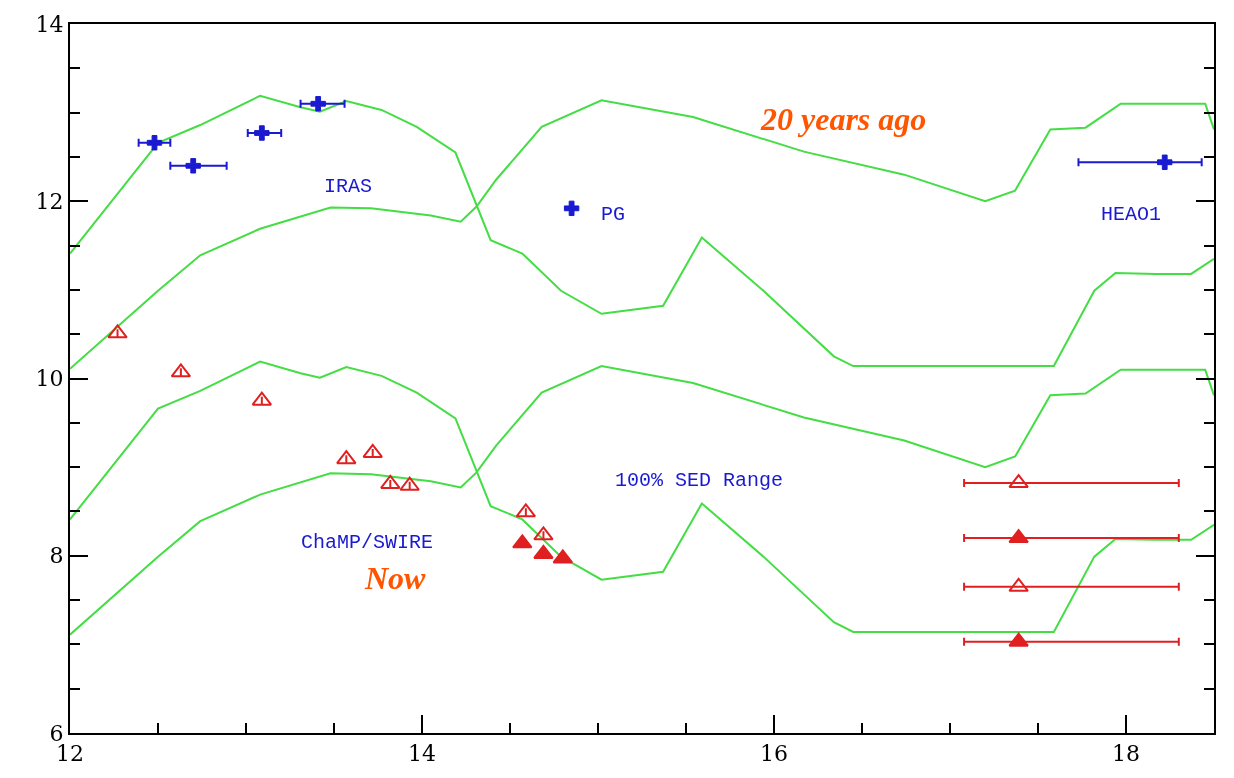  I want to click on annotation: PG, so click(613, 214).